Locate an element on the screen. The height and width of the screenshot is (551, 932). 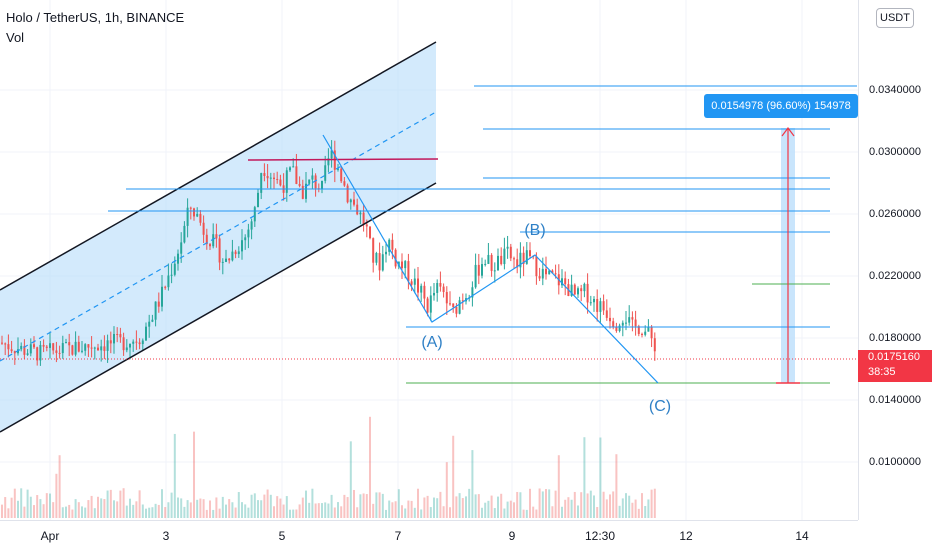
time-tick-label: Apr is located at coordinates (50, 536).